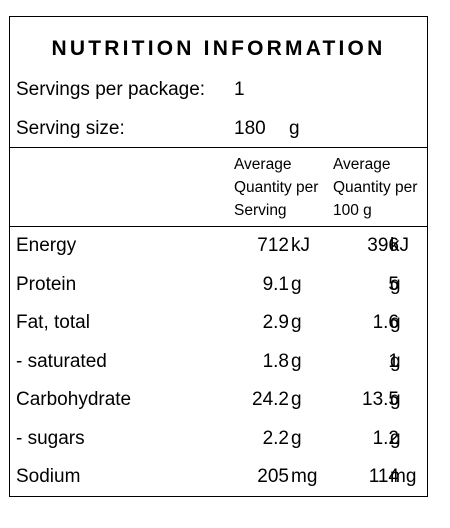 This screenshot has height=528, width=450. Describe the element at coordinates (304, 476) in the screenshot. I see `per-serving-unit: mg` at that location.